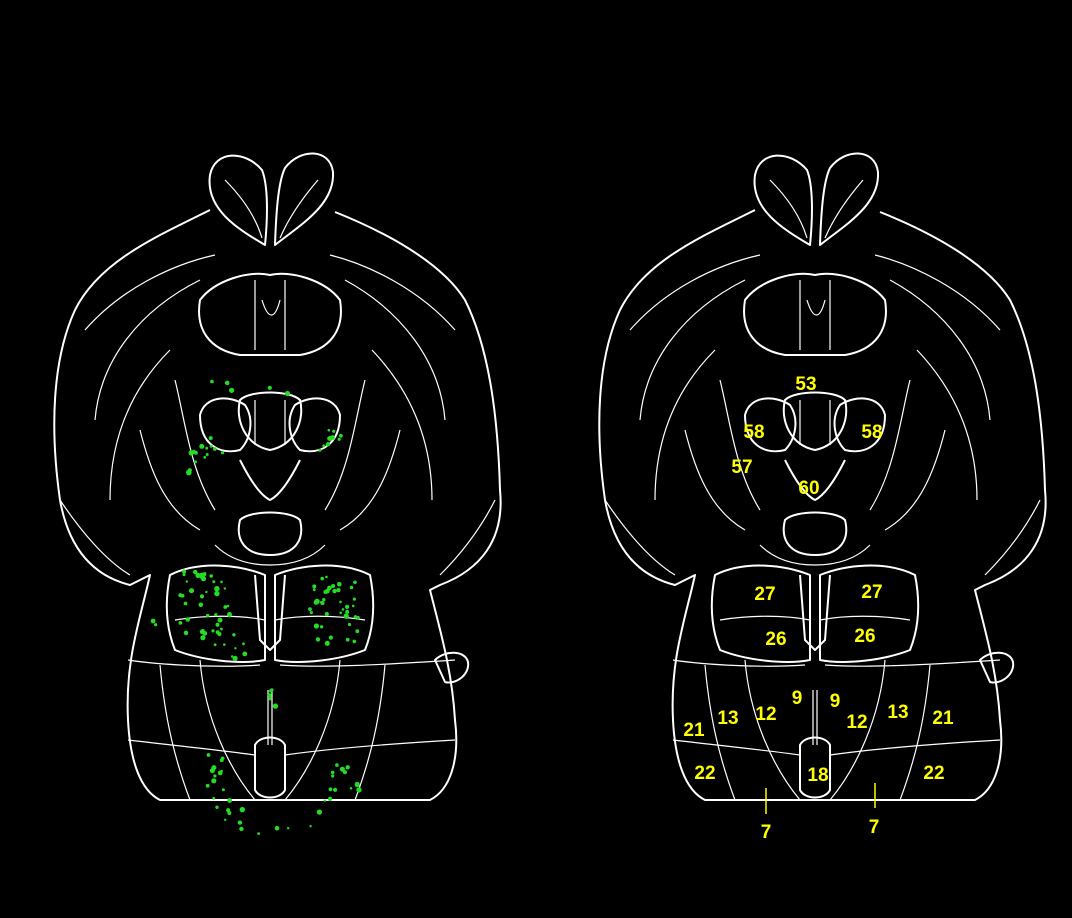 This screenshot has height=918, width=1072. What do you see at coordinates (871, 592) in the screenshot?
I see `region-label-27-right: 27` at bounding box center [871, 592].